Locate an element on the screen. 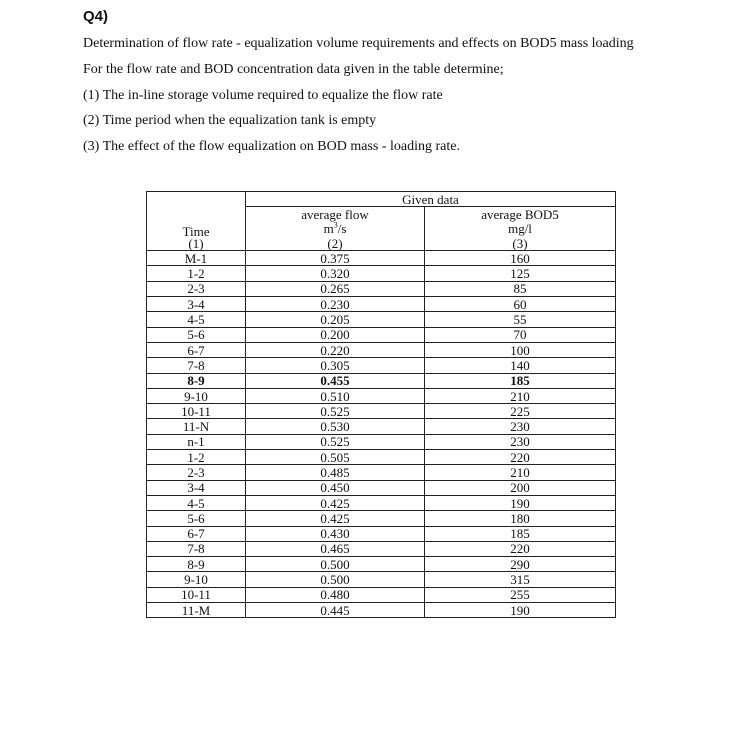 This screenshot has width=750, height=730. table-row: 5-6 0.425 180 is located at coordinates (381, 518).